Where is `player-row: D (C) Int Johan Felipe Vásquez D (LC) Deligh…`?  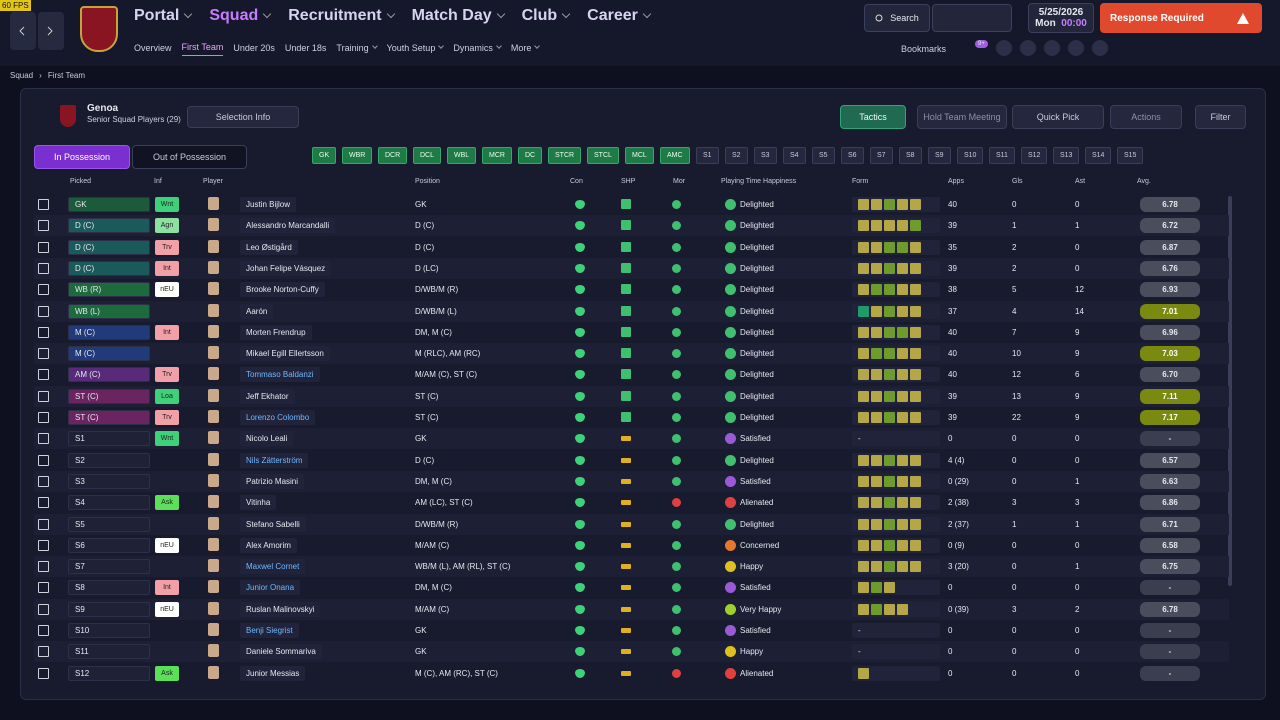
player-row: D (C) Int Johan Felipe Vásquez D (LC) Deligh… is located at coordinates (631, 268).